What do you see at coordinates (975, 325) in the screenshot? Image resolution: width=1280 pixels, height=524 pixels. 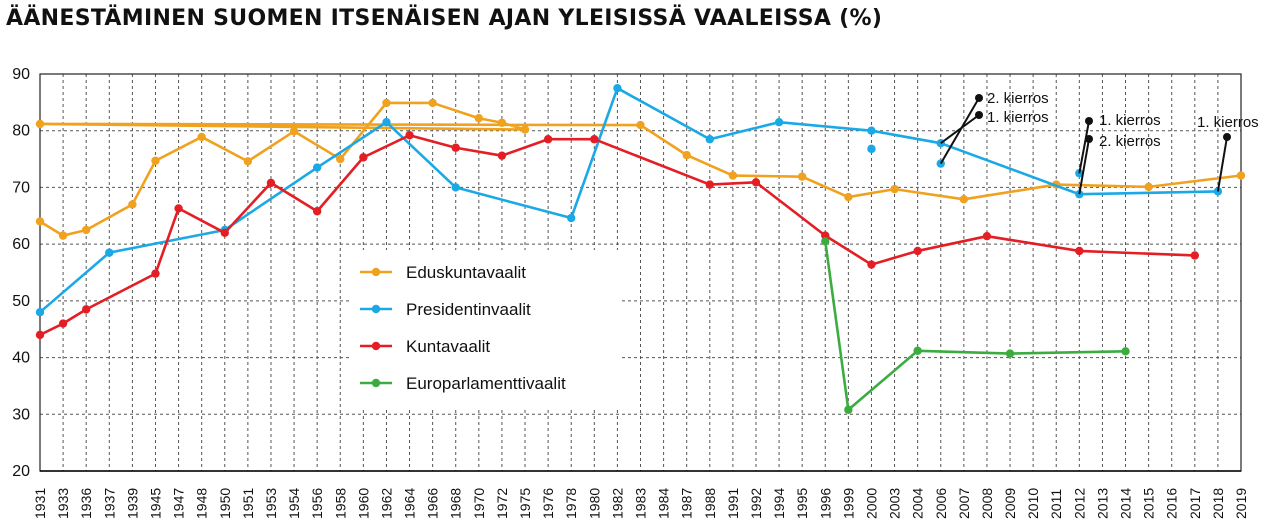 I see `series-europarlamenttivaalit` at bounding box center [975, 325].